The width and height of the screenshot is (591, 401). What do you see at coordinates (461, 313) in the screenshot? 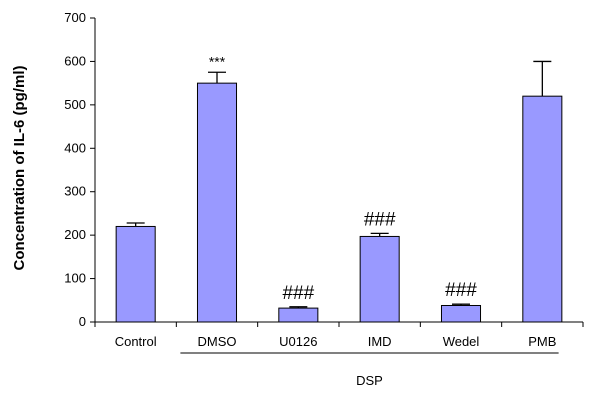
I see `bar-wedel` at bounding box center [461, 313].